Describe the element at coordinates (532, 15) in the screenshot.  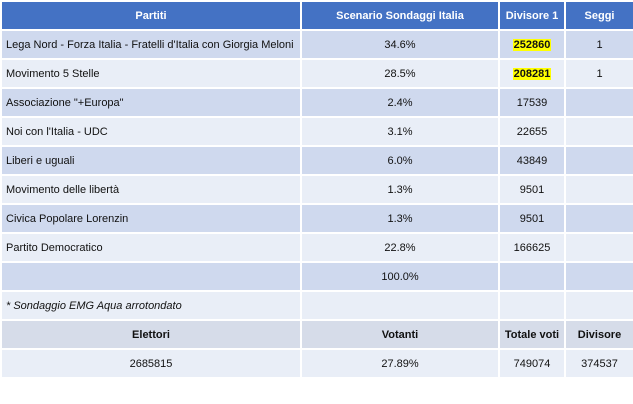
I see `header-cell: Divisore 1` at that location.